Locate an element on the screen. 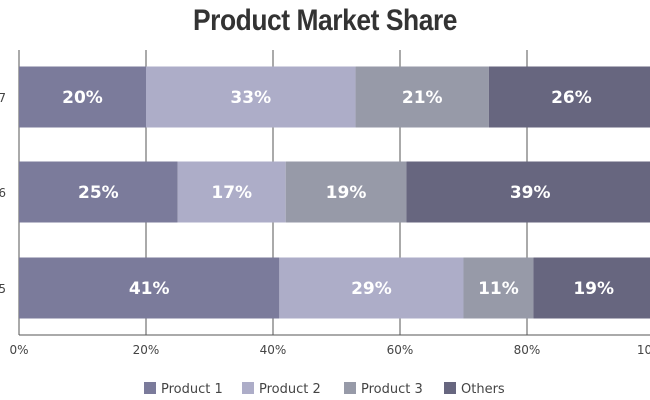 This screenshot has width=650, height=400. y-tick-label: 2016 is located at coordinates (3, 193).